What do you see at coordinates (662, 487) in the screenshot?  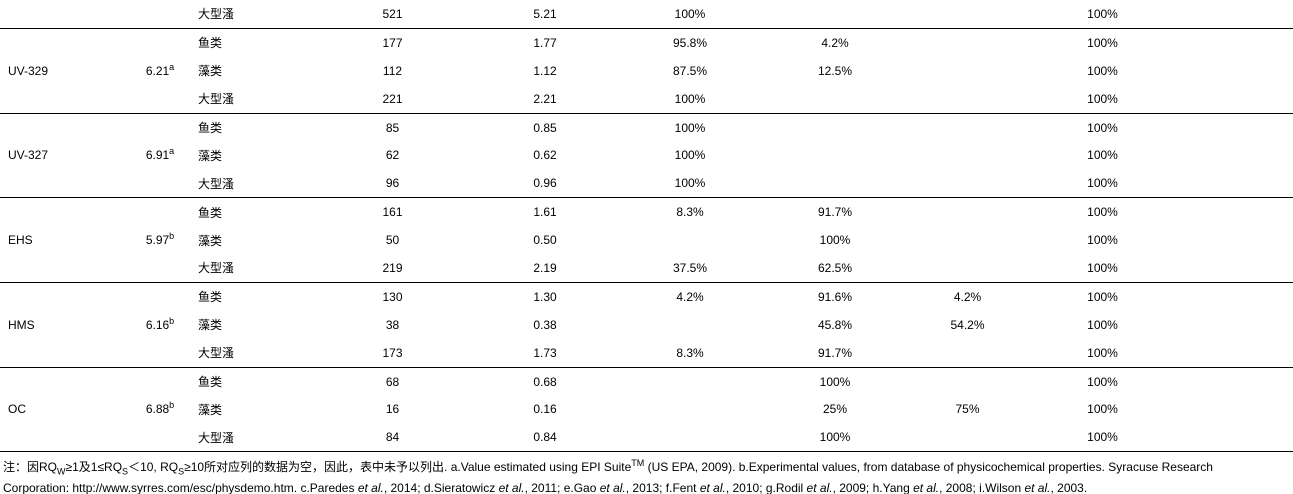 I see `footnote-text-segment: , 2013; f.Fent` at bounding box center [662, 487].